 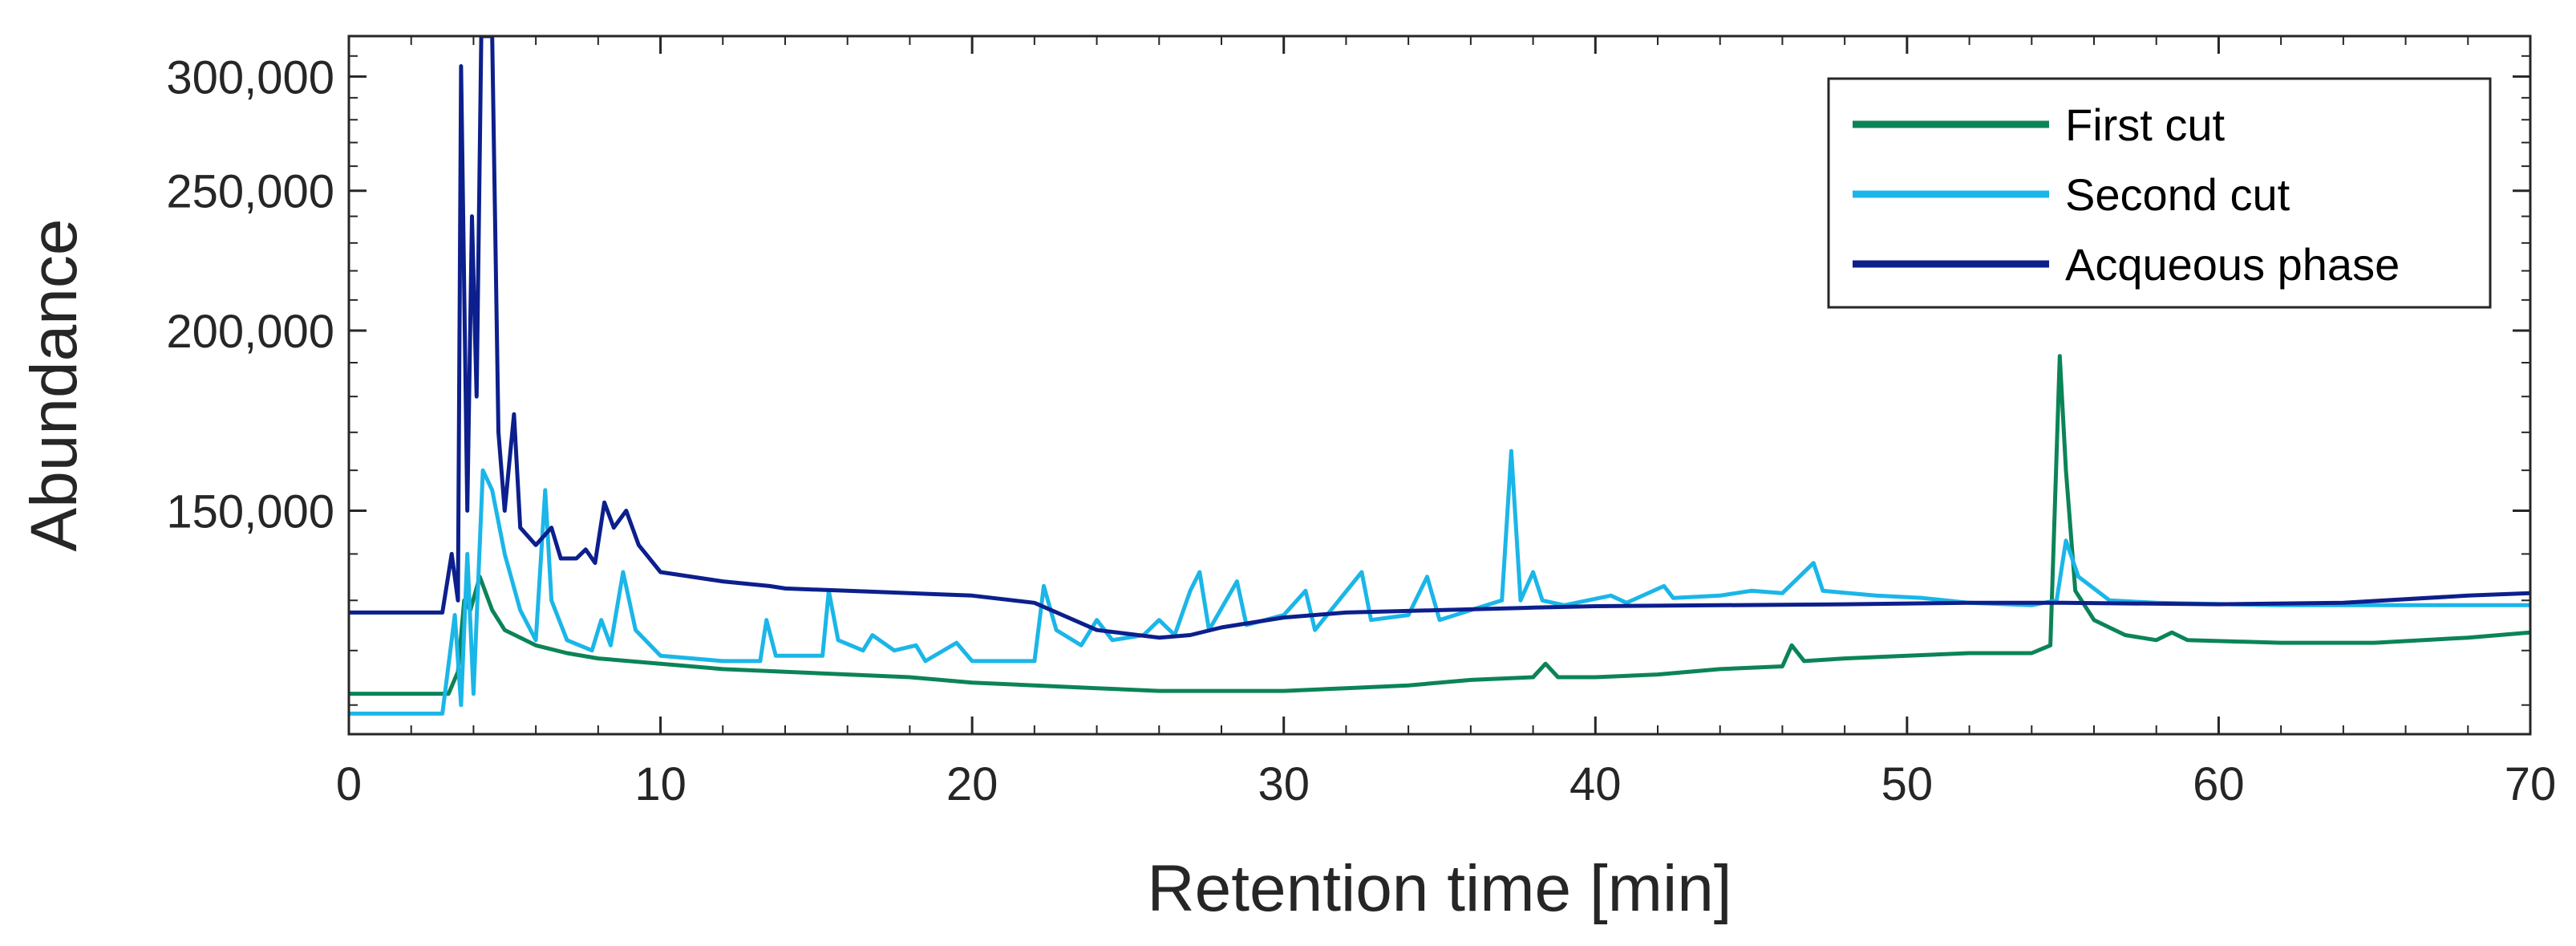 I want to click on legend: First cut Second cut Acqueous phase, so click(x=2159, y=193).